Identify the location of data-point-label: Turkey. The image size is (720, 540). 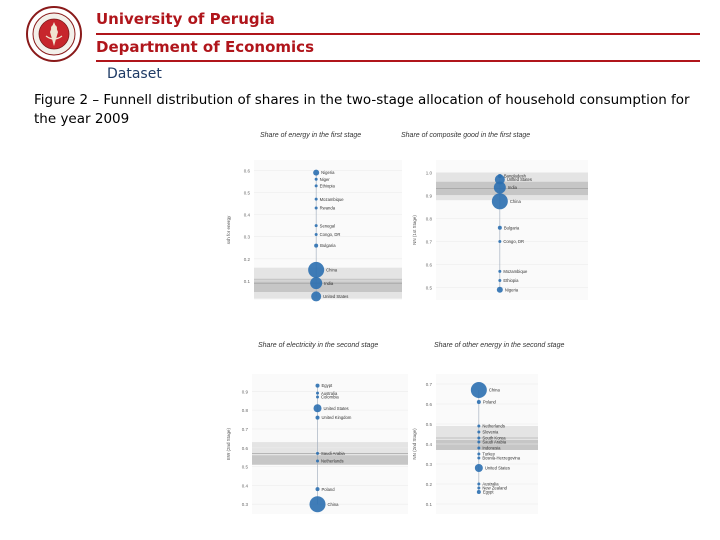
(489, 454).